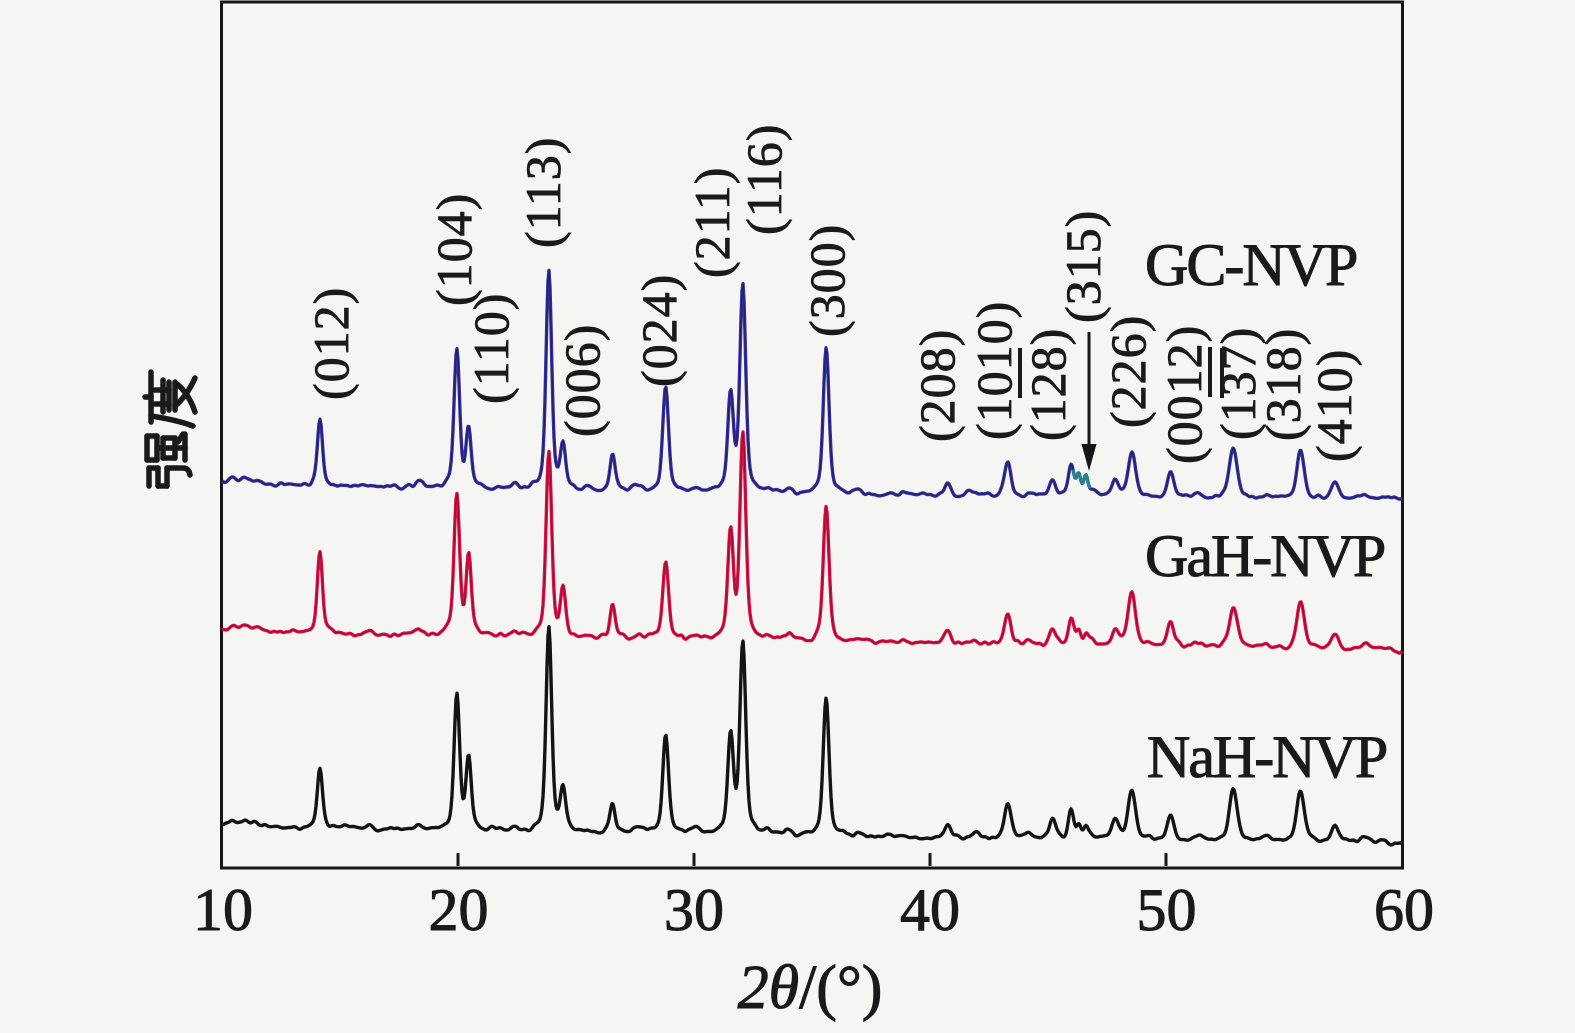  What do you see at coordinates (459, 910) in the screenshot?
I see `svg-text: 20` at bounding box center [459, 910].